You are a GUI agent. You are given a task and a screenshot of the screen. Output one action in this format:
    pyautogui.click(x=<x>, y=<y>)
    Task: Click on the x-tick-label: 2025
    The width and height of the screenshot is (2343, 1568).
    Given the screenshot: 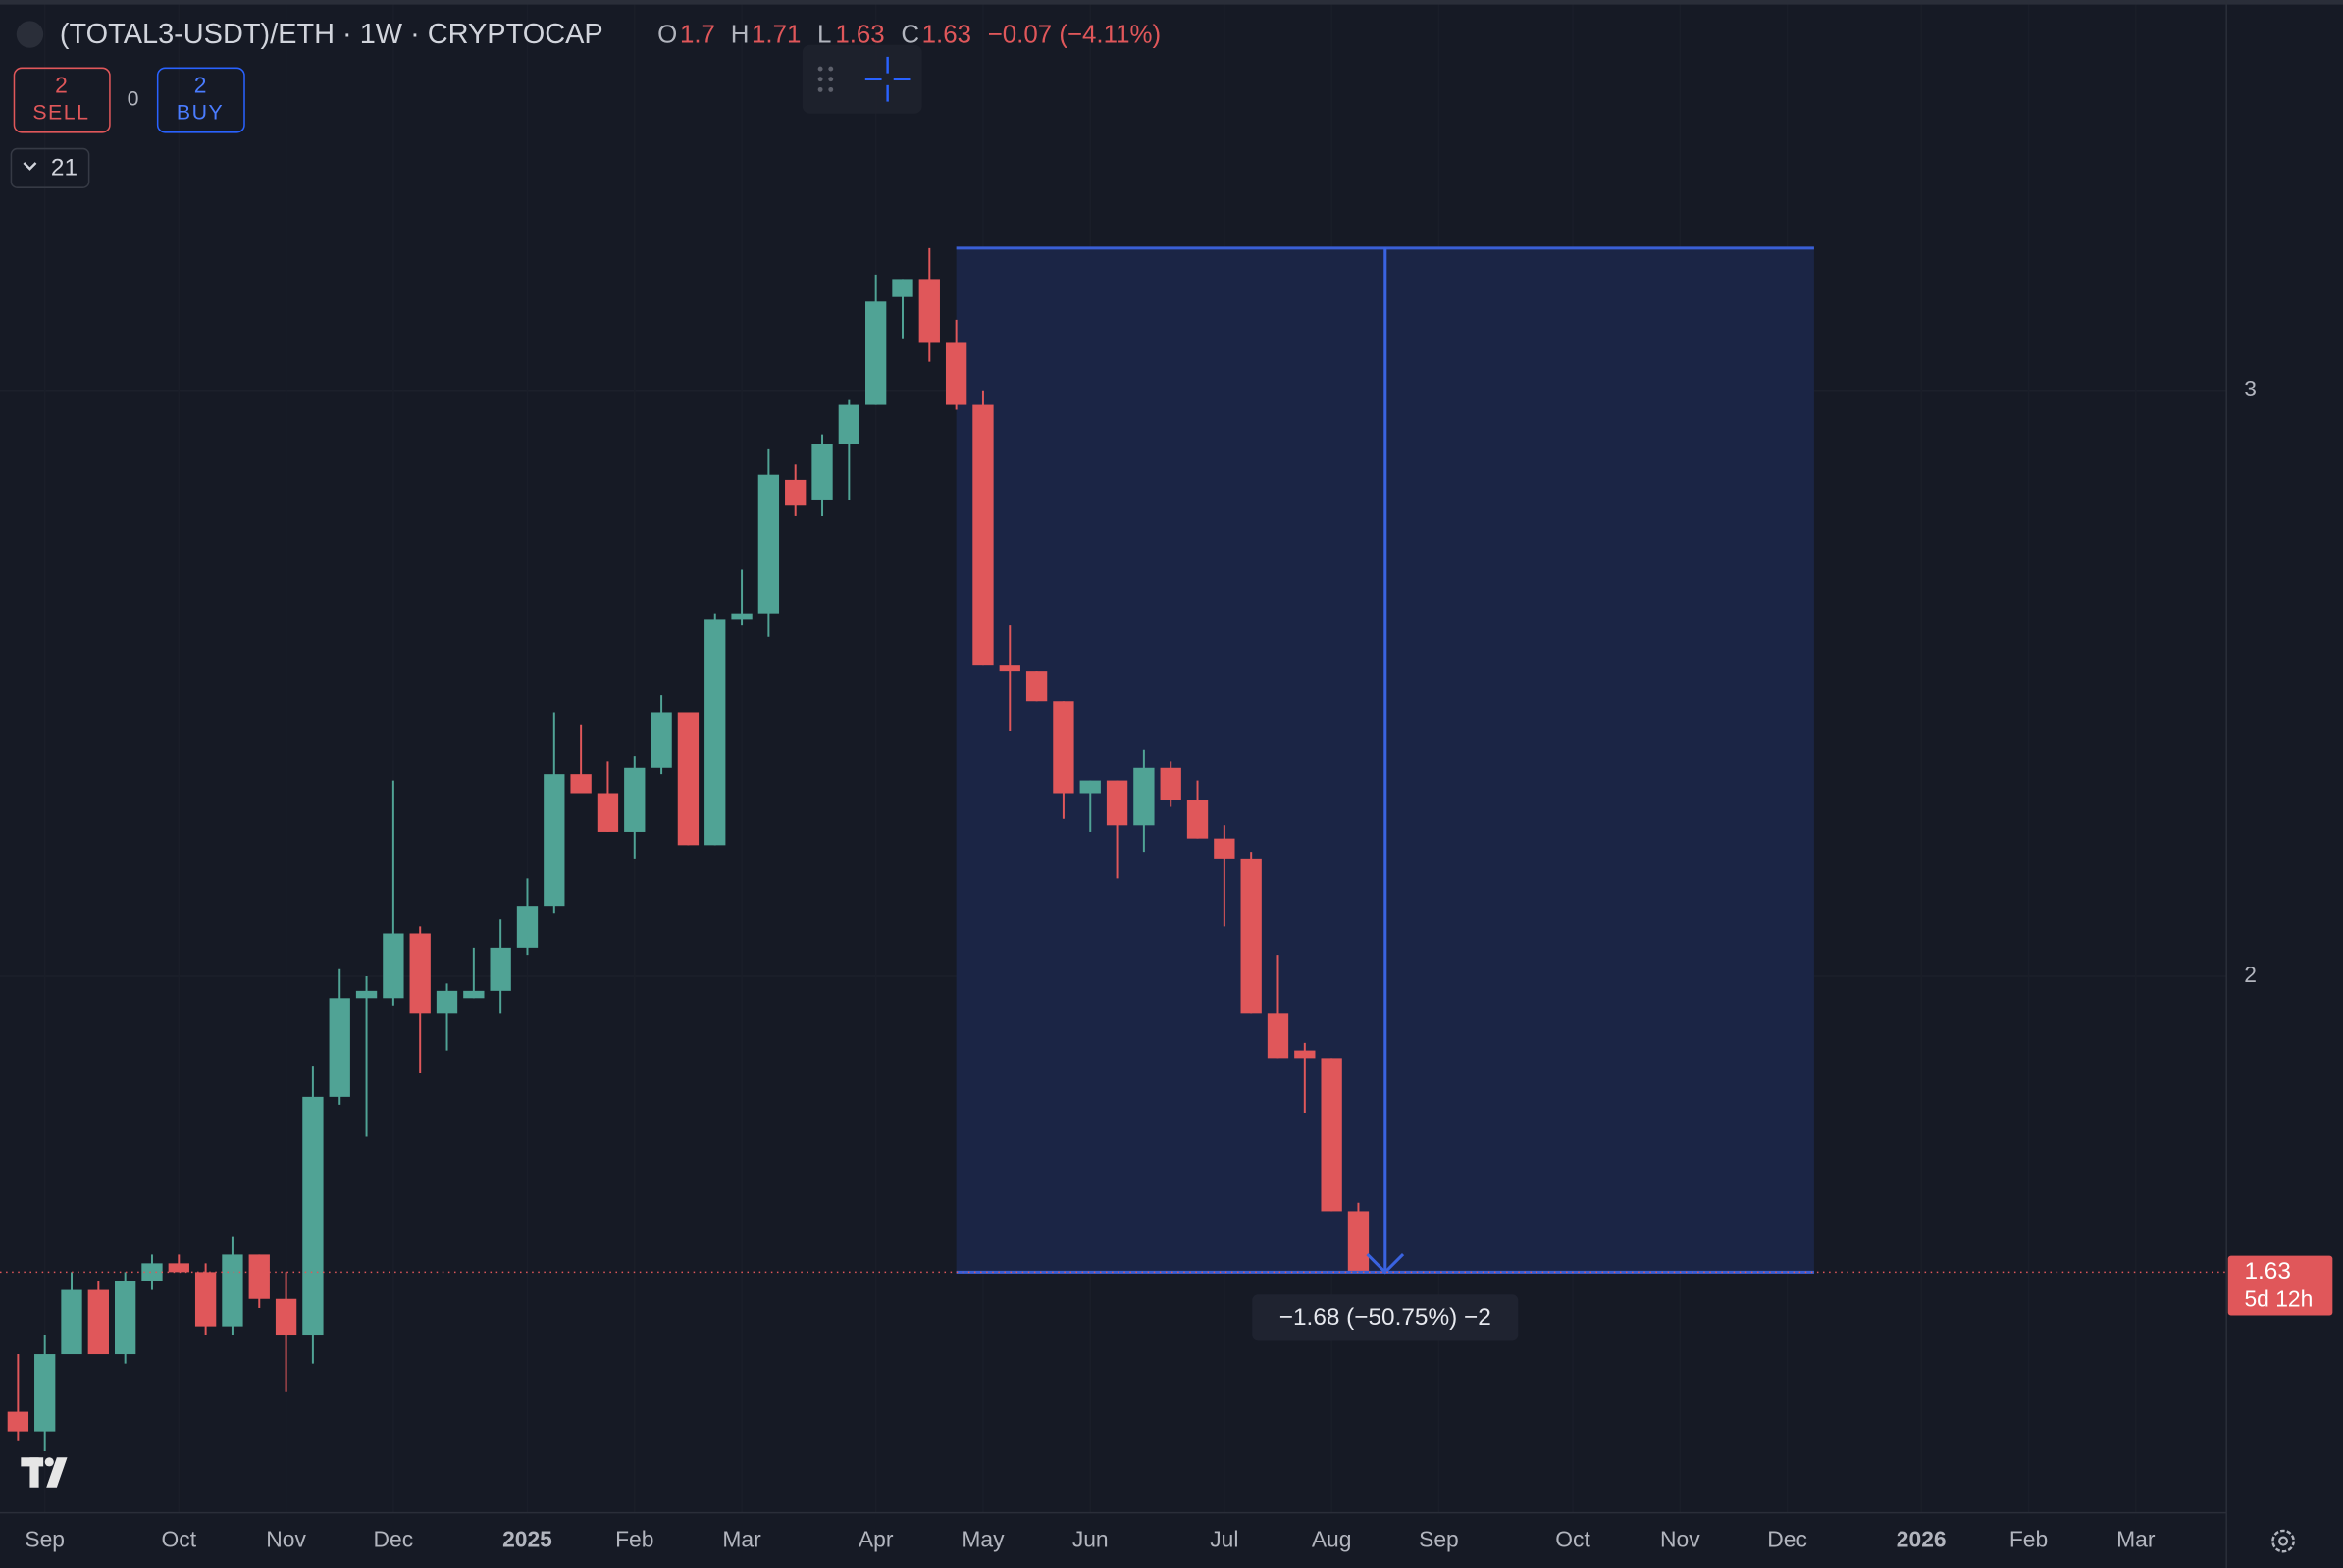 What is the action you would take?
    pyautogui.click(x=527, y=1539)
    